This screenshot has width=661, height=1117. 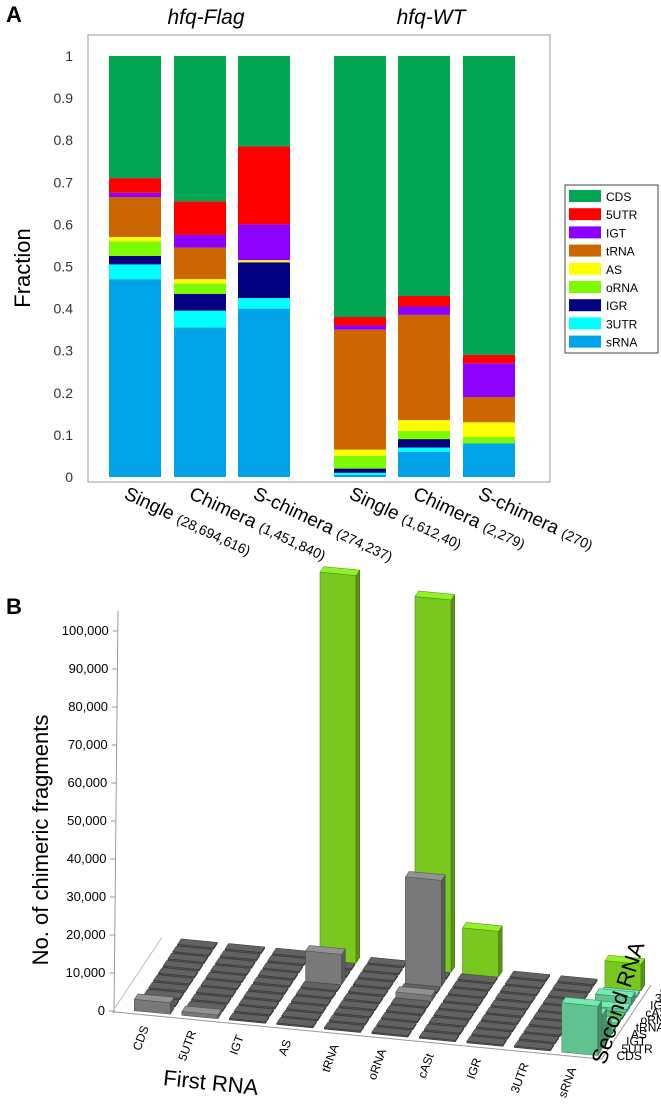 I want to click on first-rna-label: IGT, so click(x=237, y=1044).